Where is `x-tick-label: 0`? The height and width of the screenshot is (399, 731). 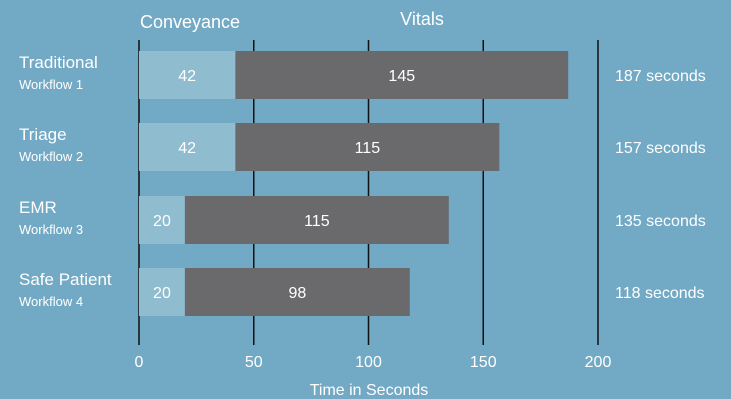
x-tick-label: 0 is located at coordinates (139, 362).